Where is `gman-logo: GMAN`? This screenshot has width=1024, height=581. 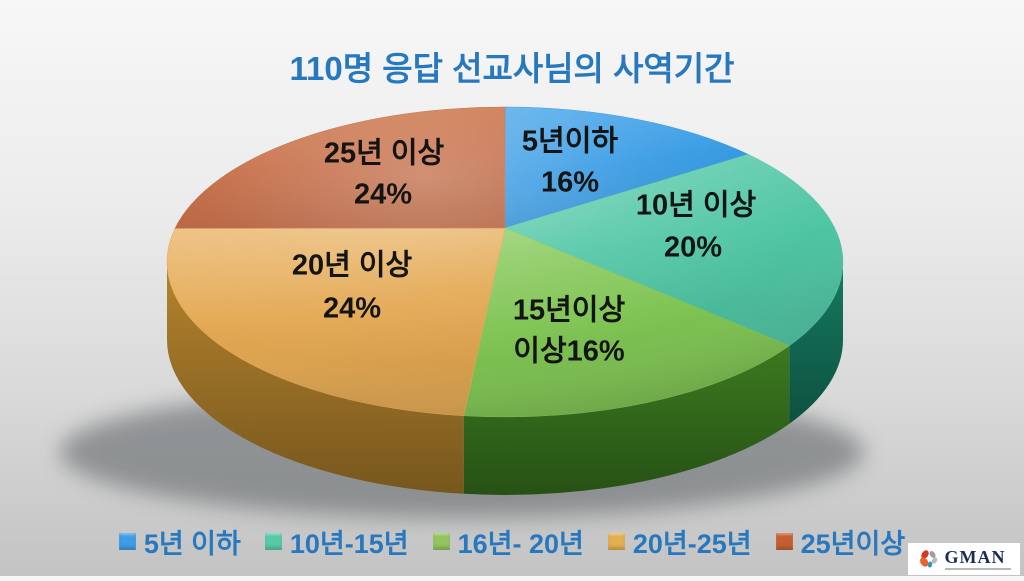 gman-logo: GMAN is located at coordinates (964, 559).